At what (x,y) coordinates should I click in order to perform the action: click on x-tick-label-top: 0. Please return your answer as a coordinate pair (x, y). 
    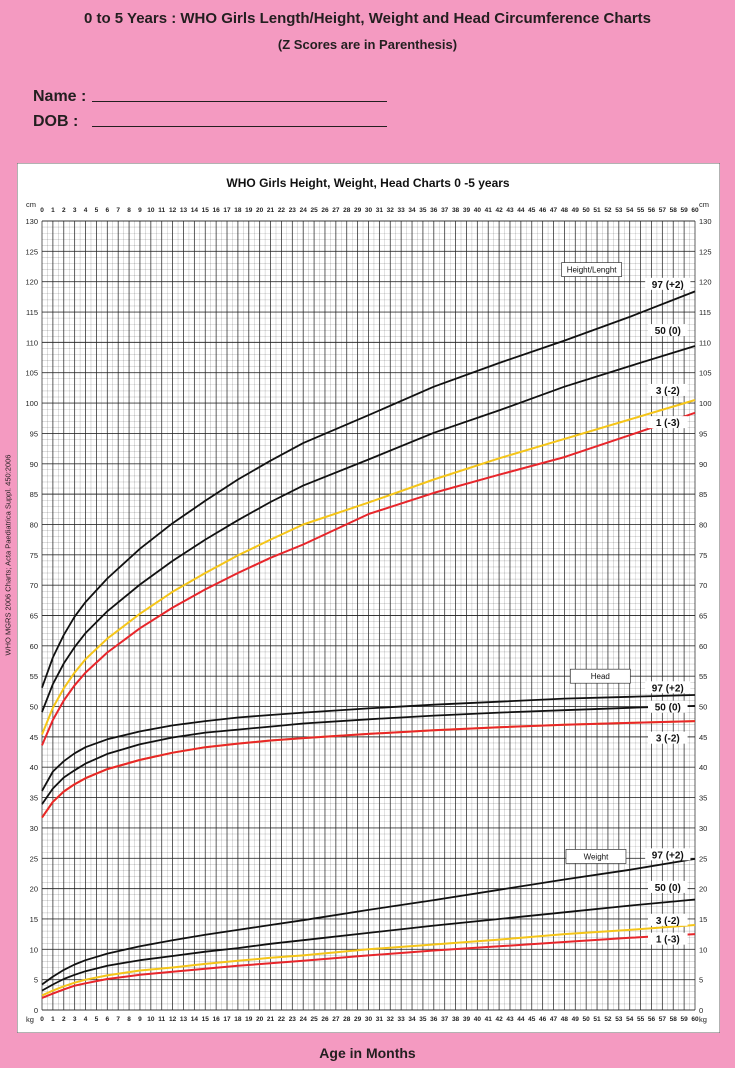
    Looking at the image, I should click on (42, 210).